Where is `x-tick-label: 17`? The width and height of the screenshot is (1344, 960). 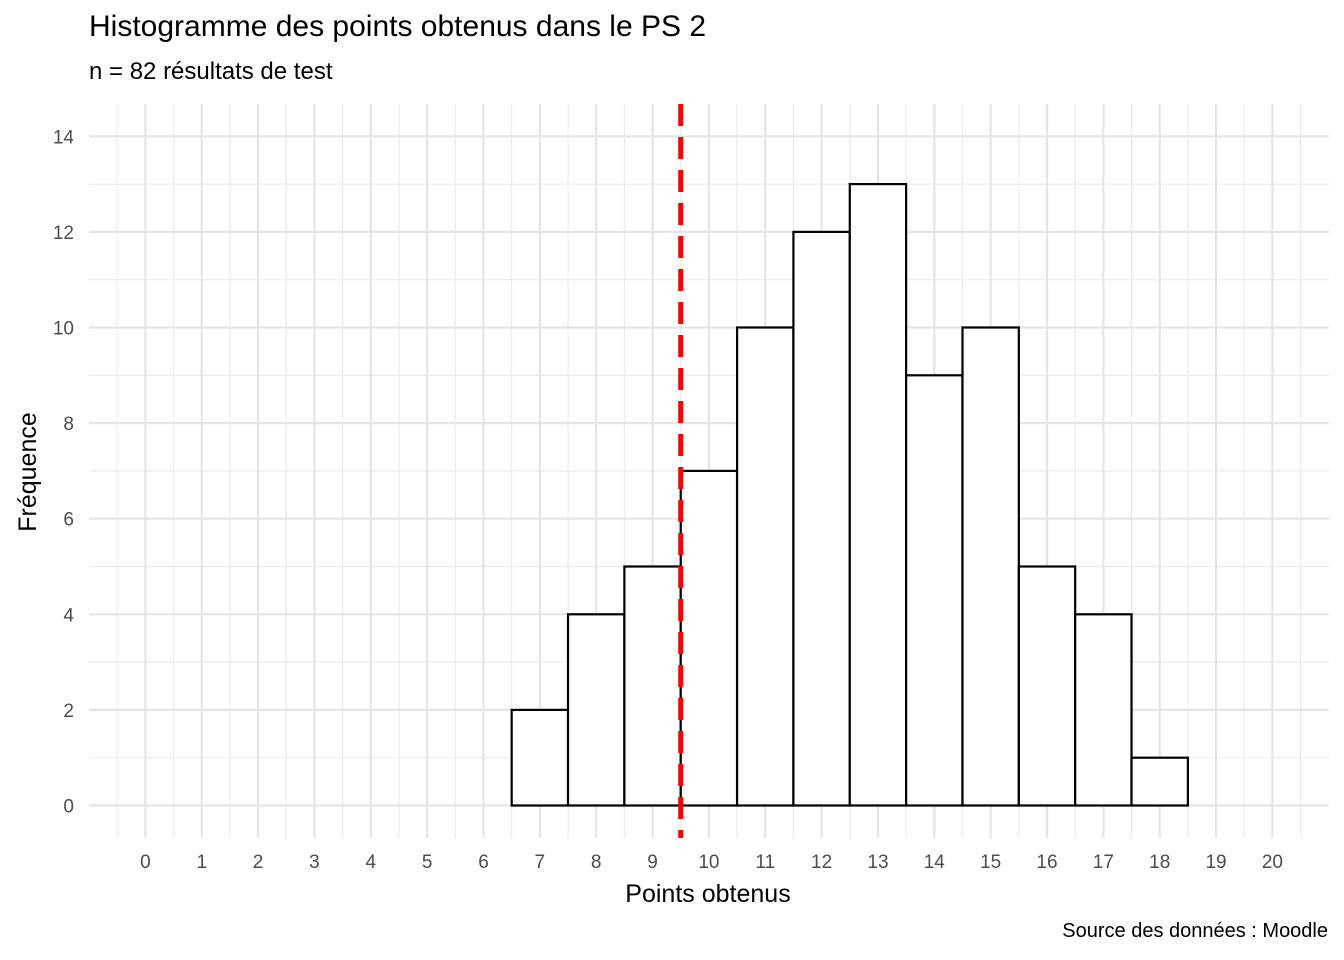 x-tick-label: 17 is located at coordinates (1103, 862).